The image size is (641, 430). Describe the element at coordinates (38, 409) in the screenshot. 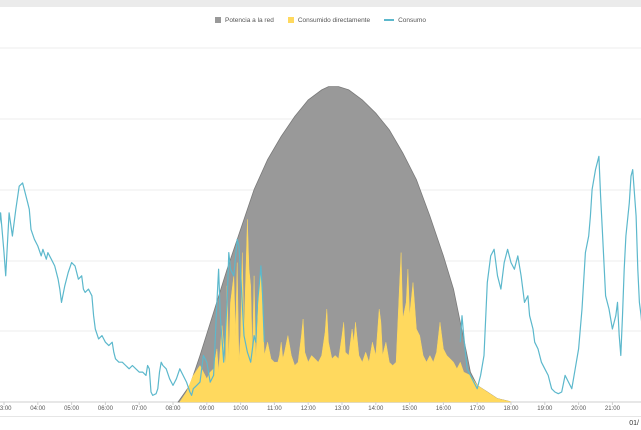

I see `x-tick-label: 04:00` at that location.